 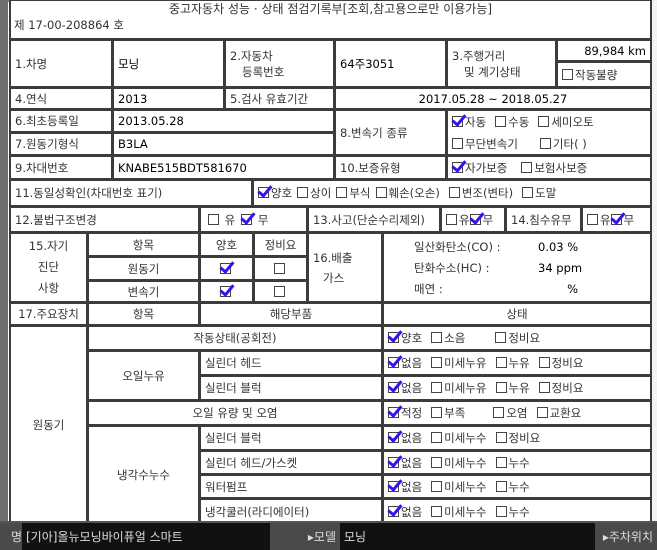 What do you see at coordinates (546, 193) in the screenshot?
I see `option-label: 도말` at bounding box center [546, 193].